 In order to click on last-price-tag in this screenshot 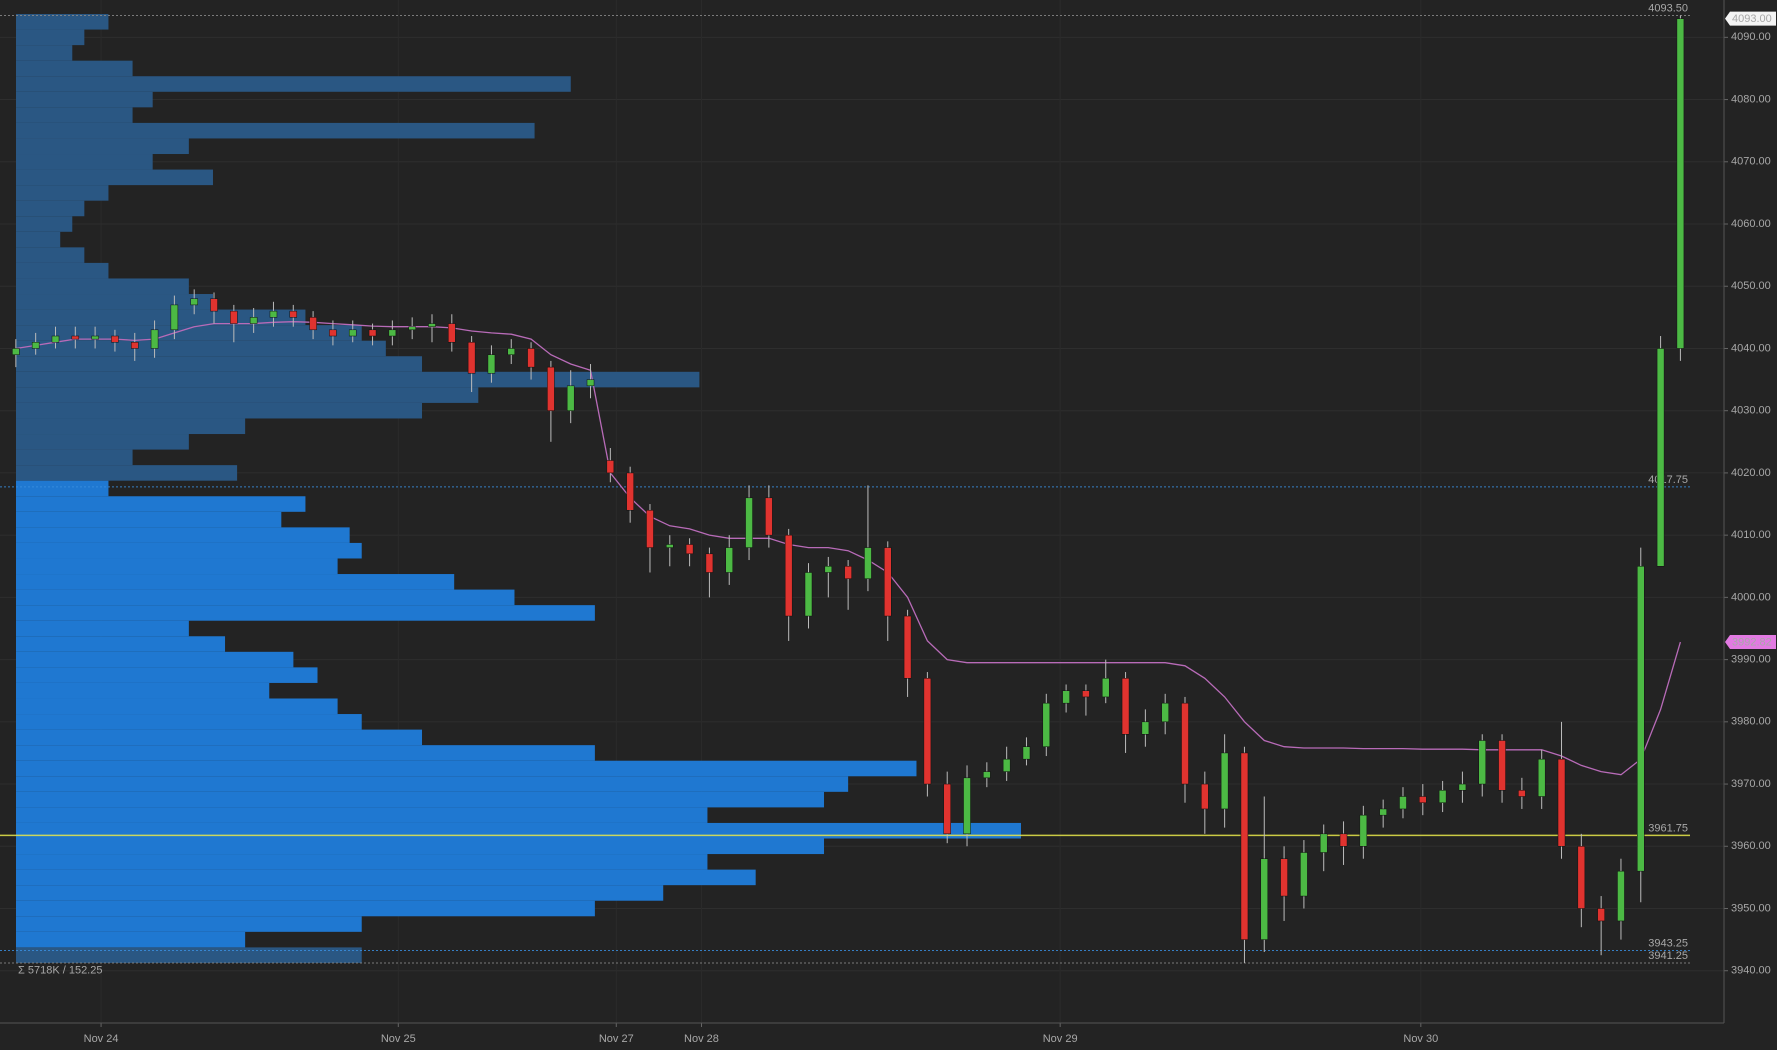, I will do `click(1750, 18)`.